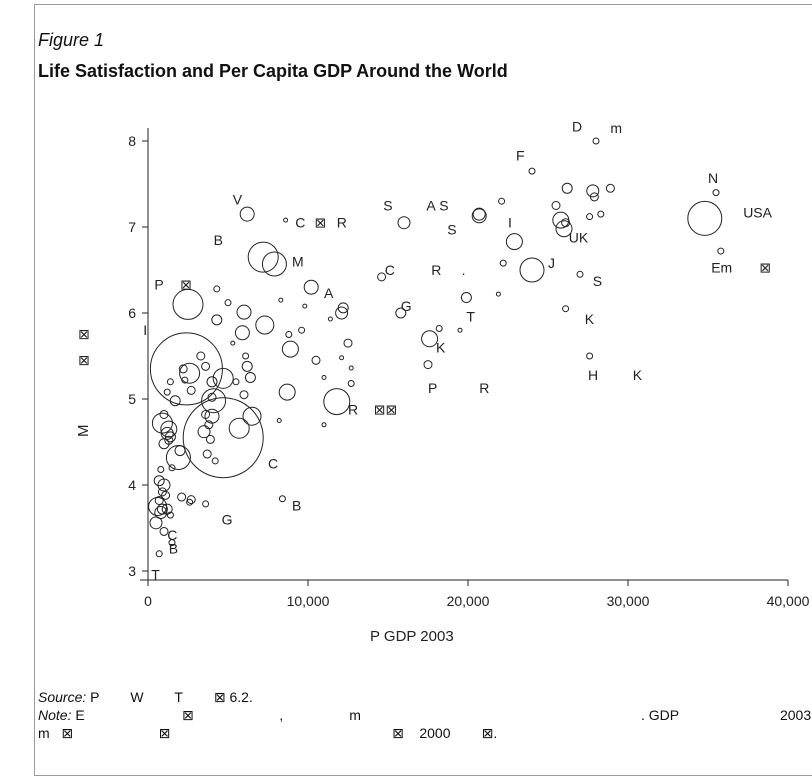 This screenshot has width=812, height=776. Describe the element at coordinates (412, 636) in the screenshot. I see `x-axis-title: P GDP 2003` at that location.